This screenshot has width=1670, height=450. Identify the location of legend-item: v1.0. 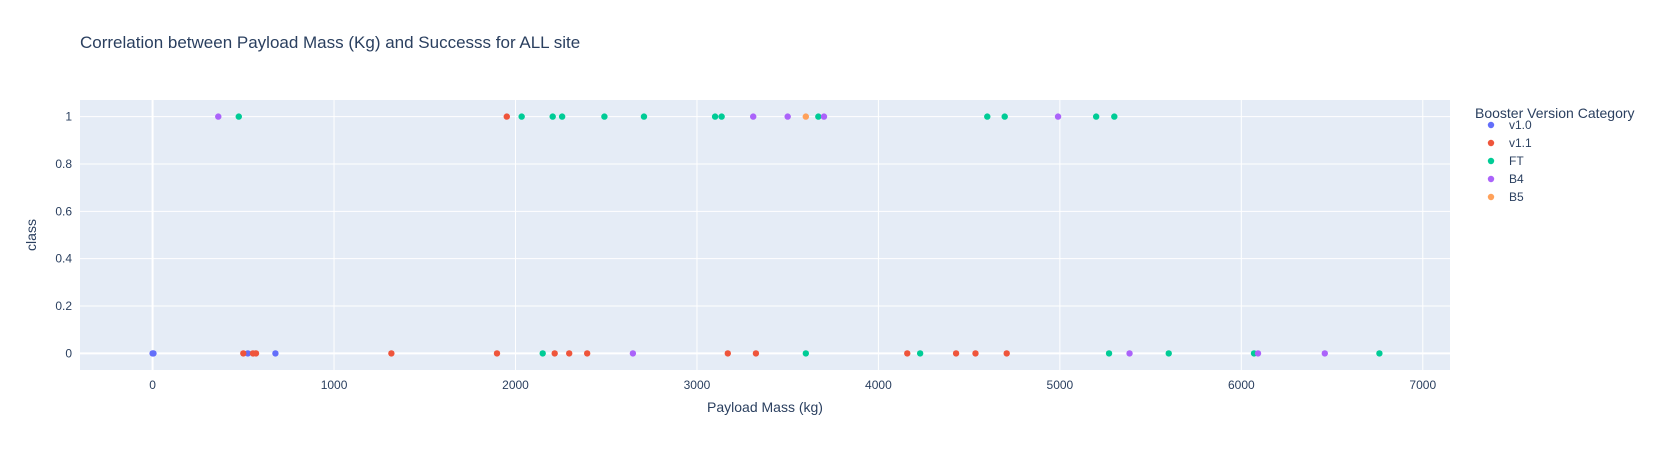
(1509, 125).